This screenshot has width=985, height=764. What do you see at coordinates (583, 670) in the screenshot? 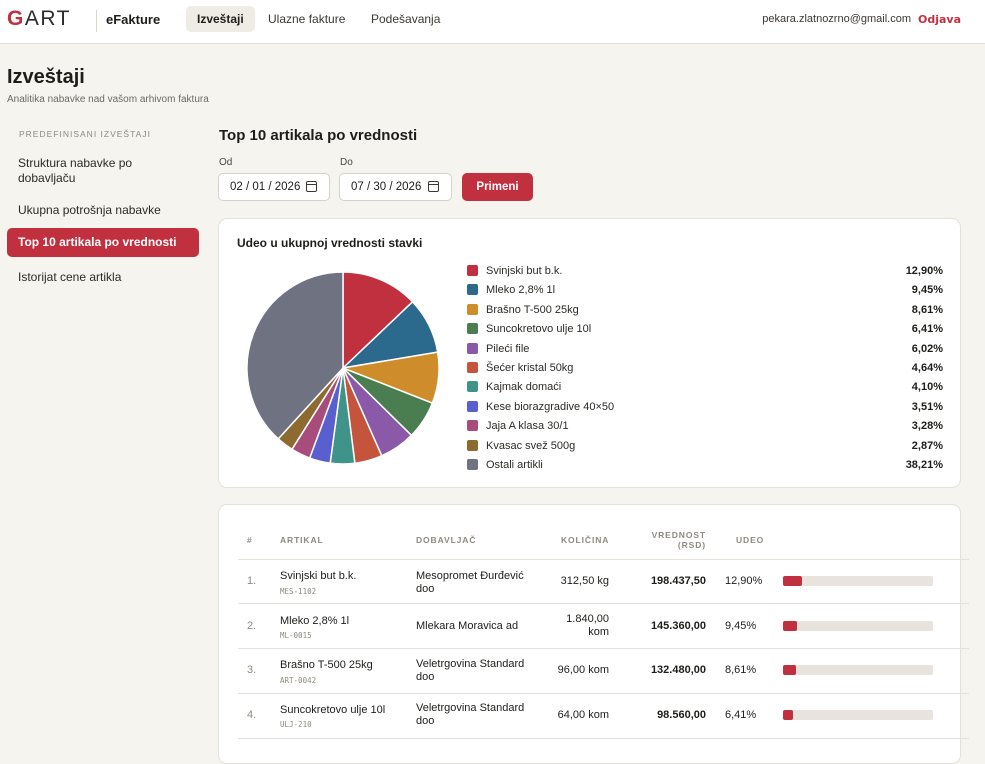
I see `row-qty: 96,00 kom` at bounding box center [583, 670].